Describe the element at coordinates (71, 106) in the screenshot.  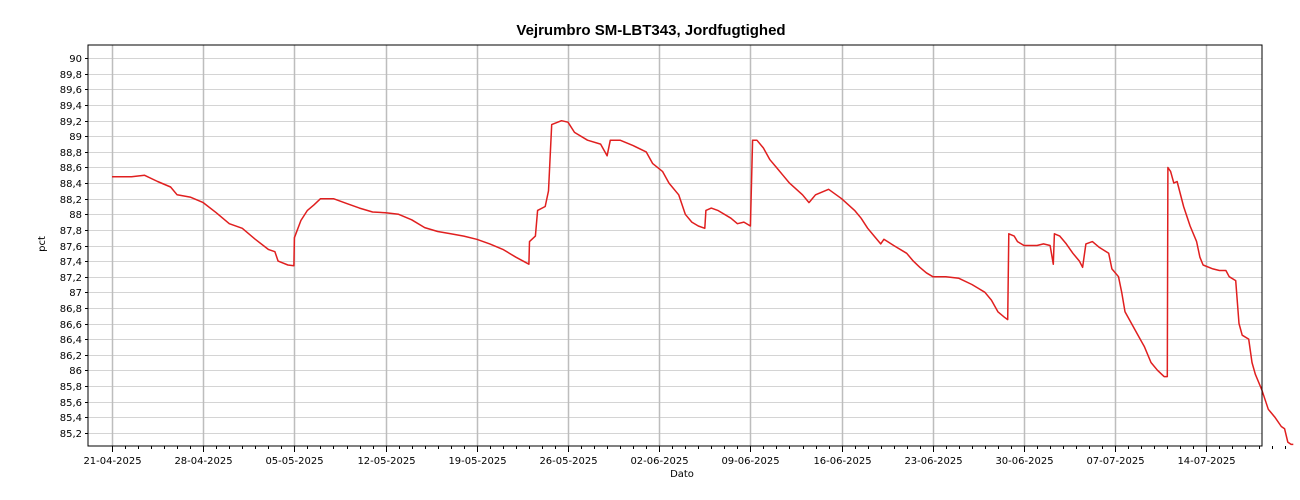
I see `y-tick-label: 89,4` at that location.